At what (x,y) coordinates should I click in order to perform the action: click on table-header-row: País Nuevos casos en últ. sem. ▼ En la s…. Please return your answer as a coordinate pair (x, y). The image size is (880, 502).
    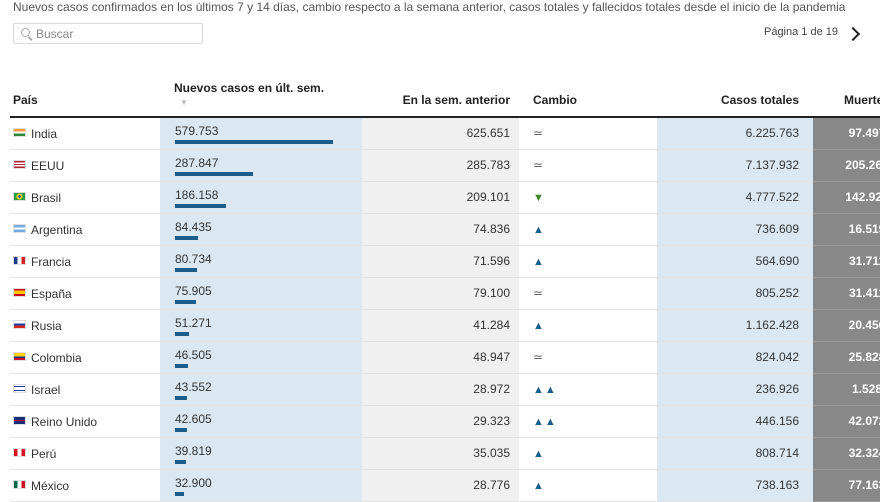
    Looking at the image, I should click on (445, 90).